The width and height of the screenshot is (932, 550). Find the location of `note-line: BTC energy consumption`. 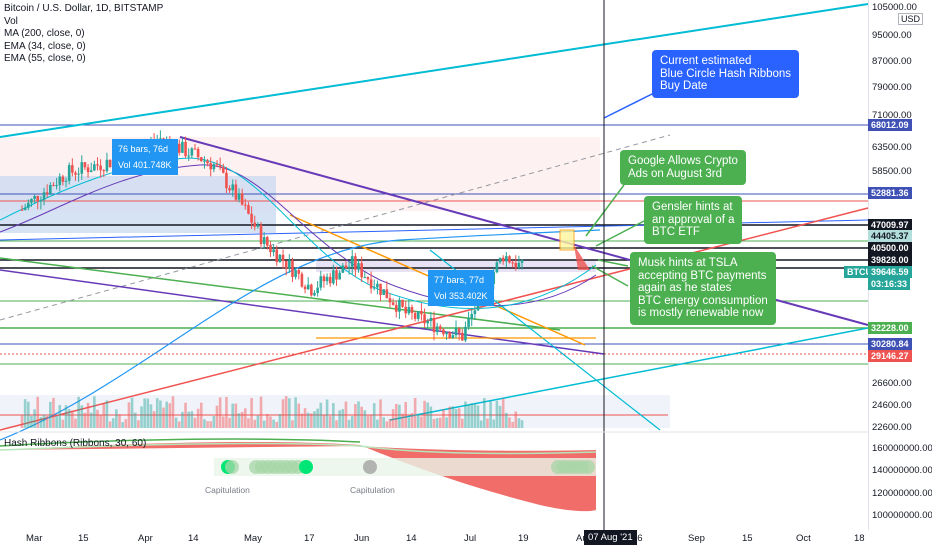

note-line: BTC energy consumption is located at coordinates (703, 300).